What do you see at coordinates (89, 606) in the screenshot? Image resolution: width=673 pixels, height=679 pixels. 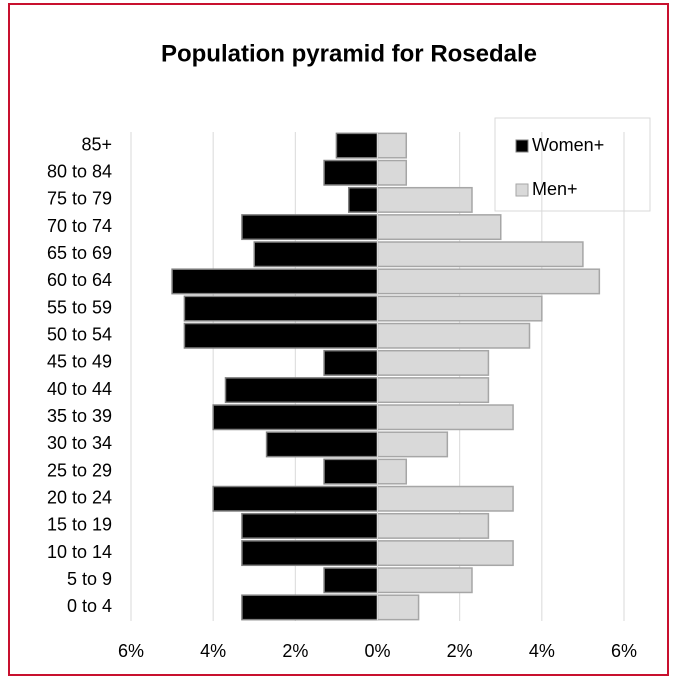 I see `y-tick-label: 0 to 4` at bounding box center [89, 606].